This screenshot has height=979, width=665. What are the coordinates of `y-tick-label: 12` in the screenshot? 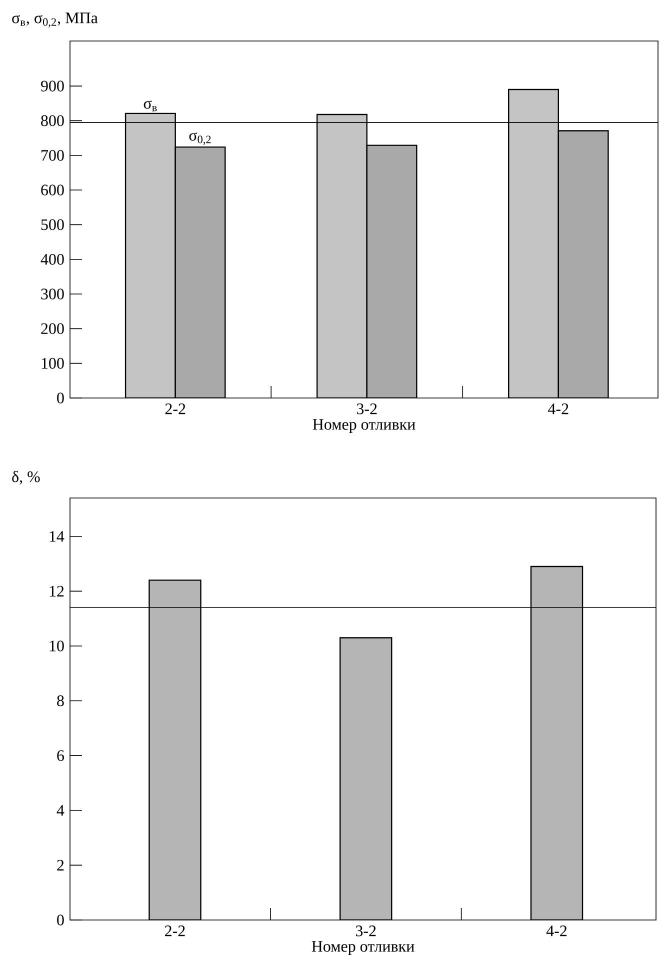 It's located at (57, 591).